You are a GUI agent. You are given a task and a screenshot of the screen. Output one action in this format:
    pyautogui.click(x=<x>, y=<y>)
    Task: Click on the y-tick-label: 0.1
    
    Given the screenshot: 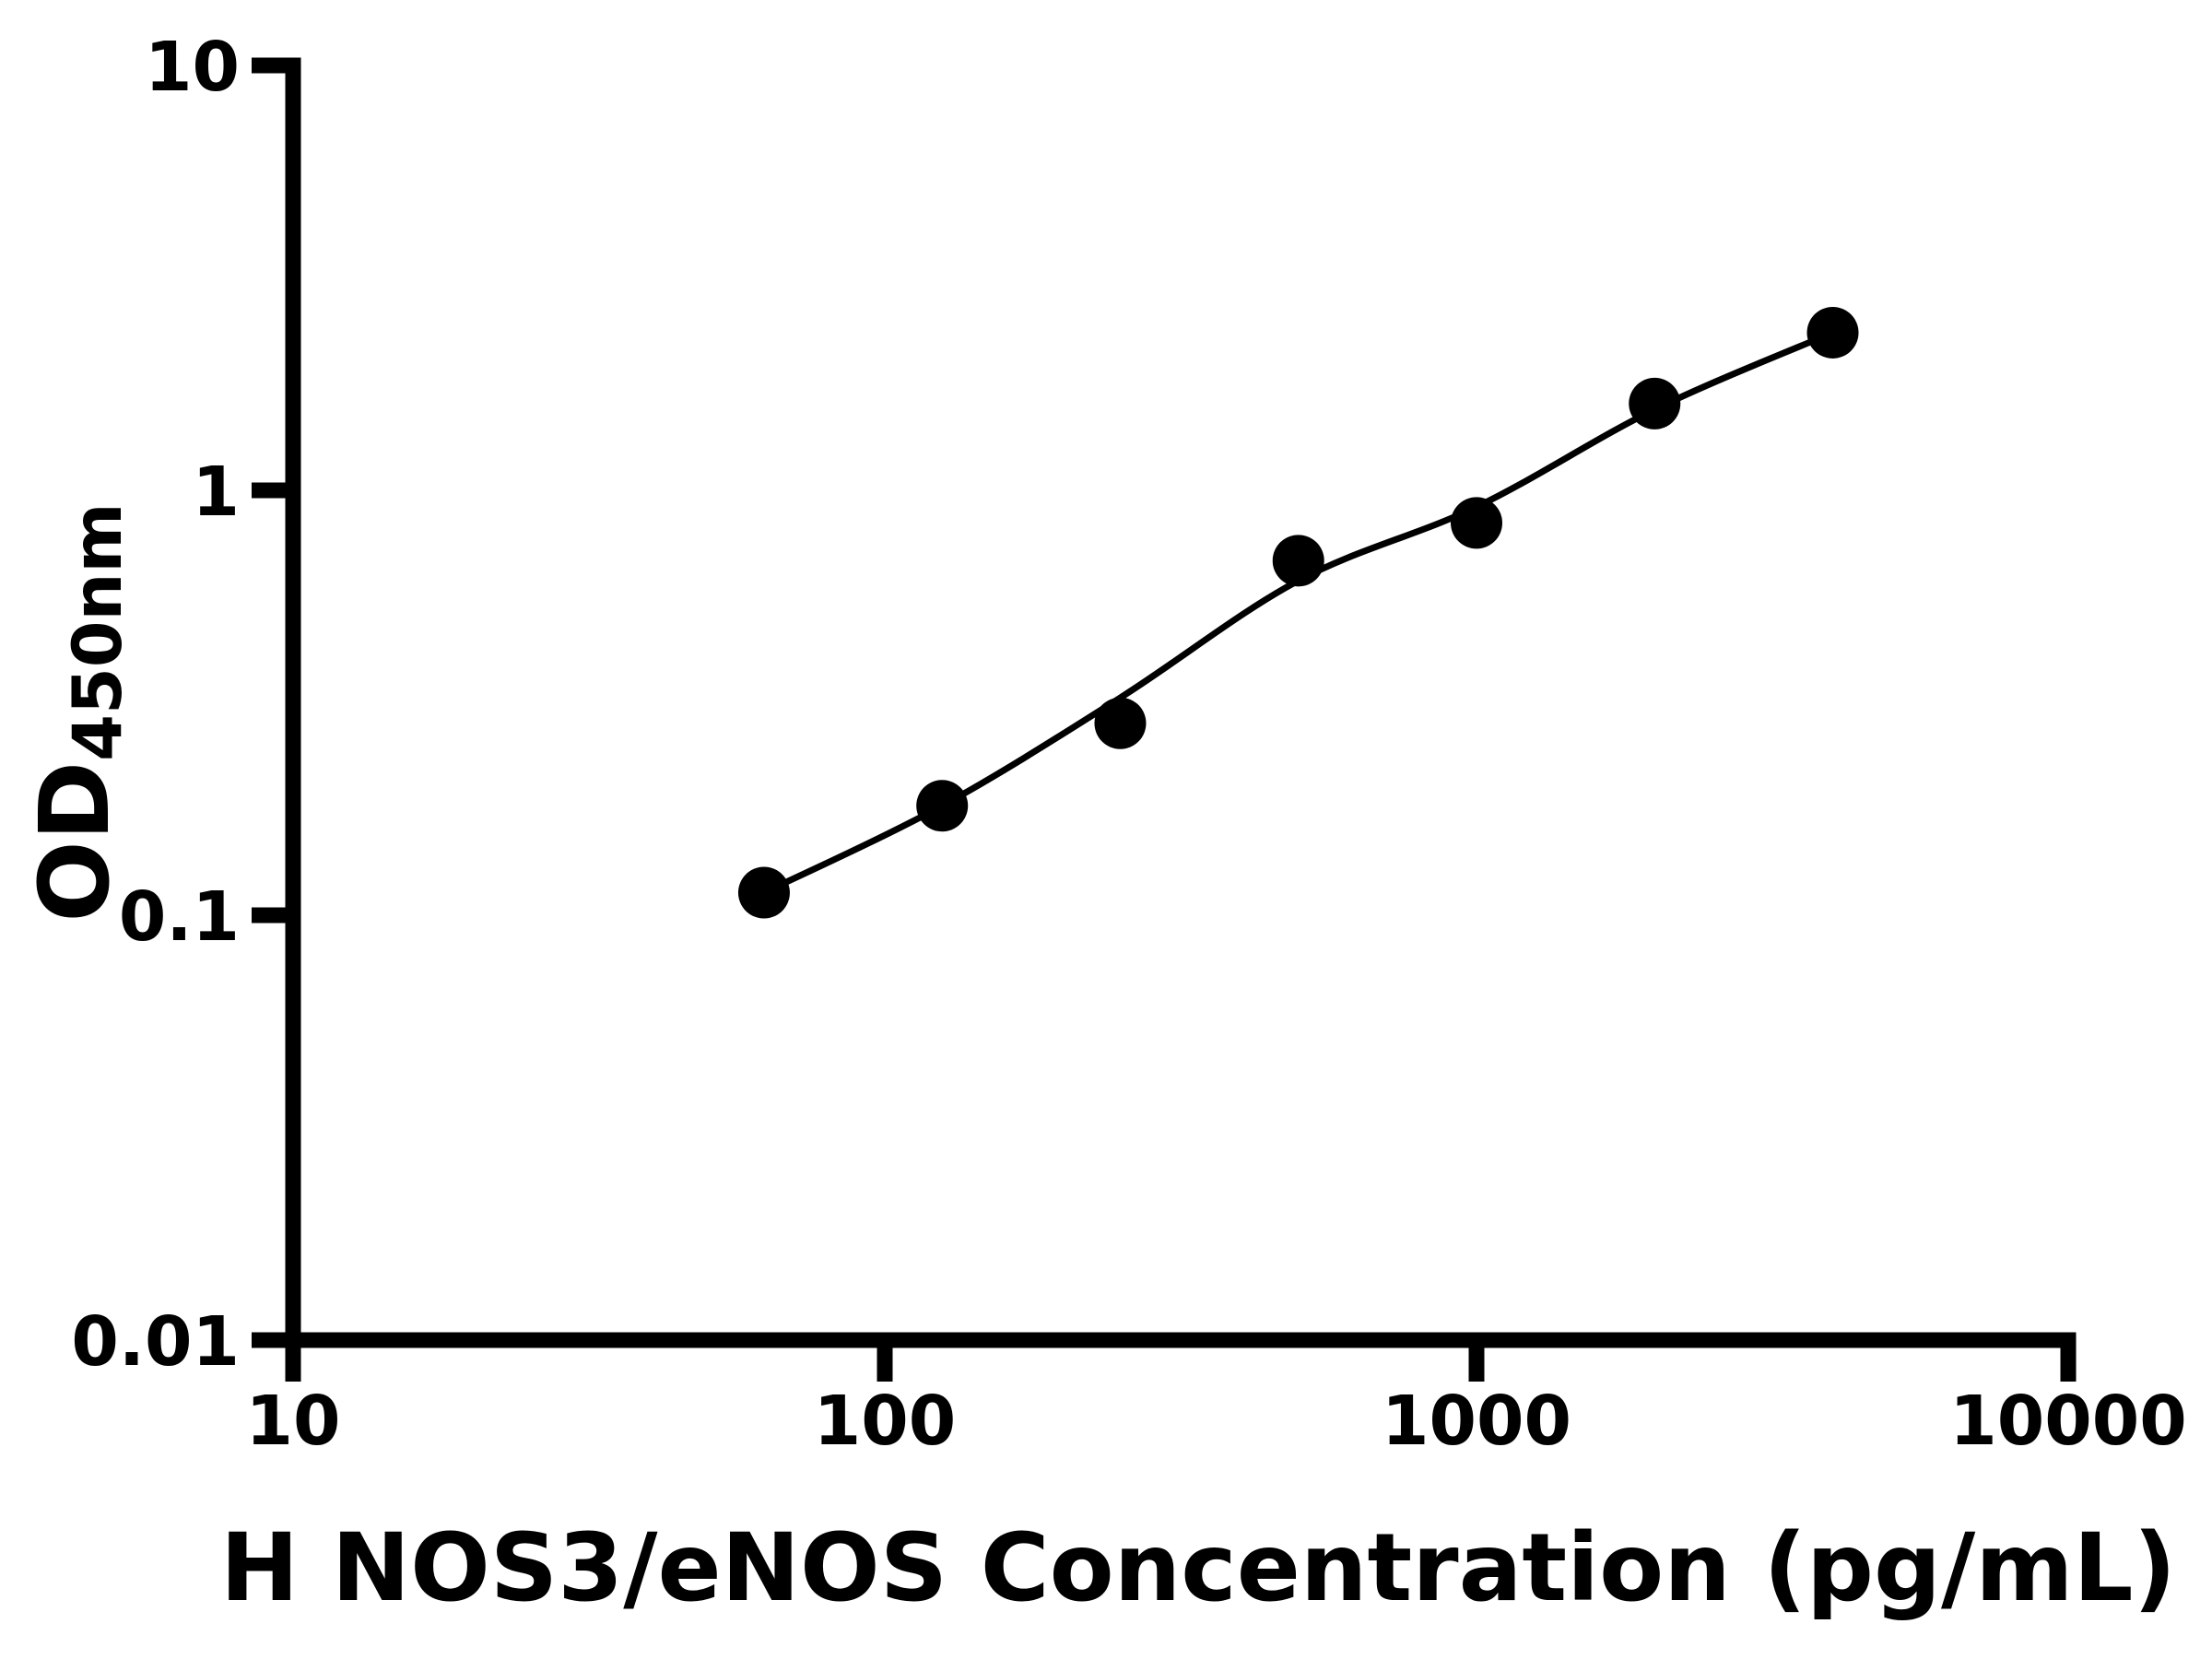 What is the action you would take?
    pyautogui.click(x=179, y=917)
    